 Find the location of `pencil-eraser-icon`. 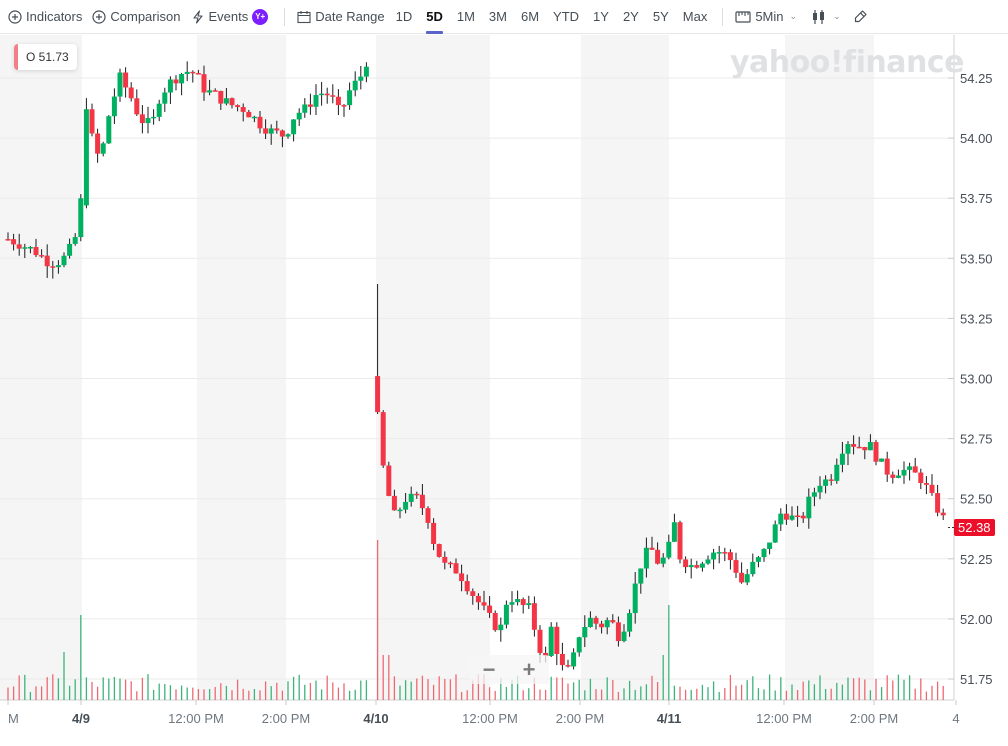

pencil-eraser-icon is located at coordinates (860, 16).